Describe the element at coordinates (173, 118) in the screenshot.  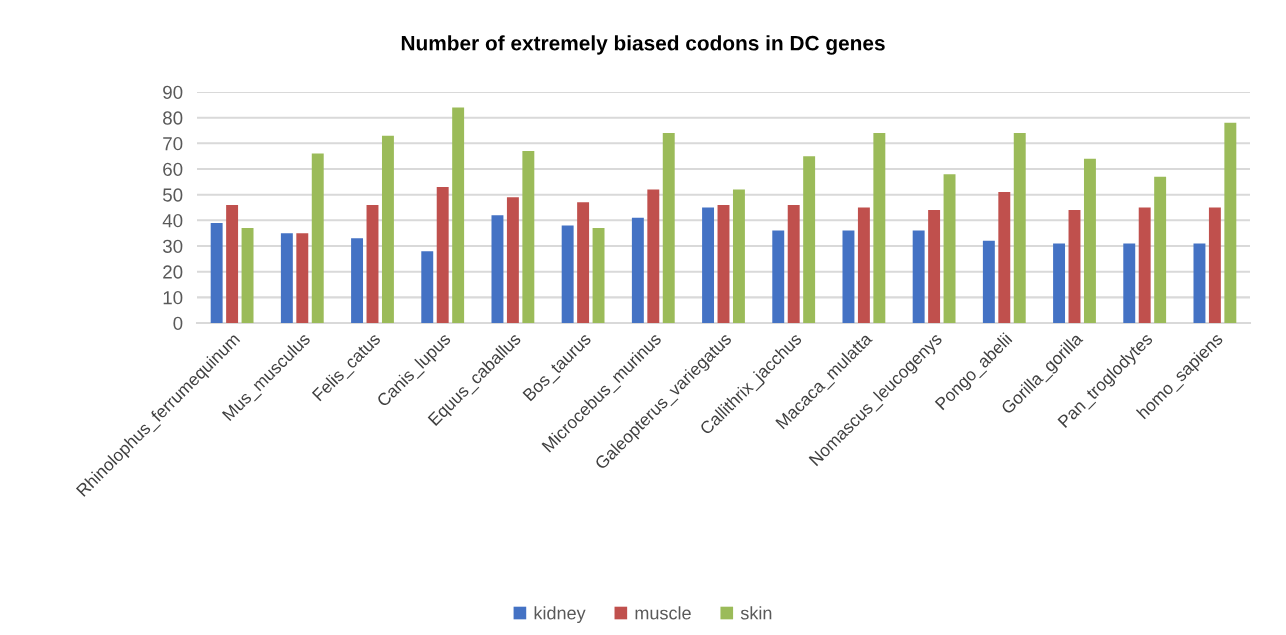
I see `y-tick-label: 80` at that location.